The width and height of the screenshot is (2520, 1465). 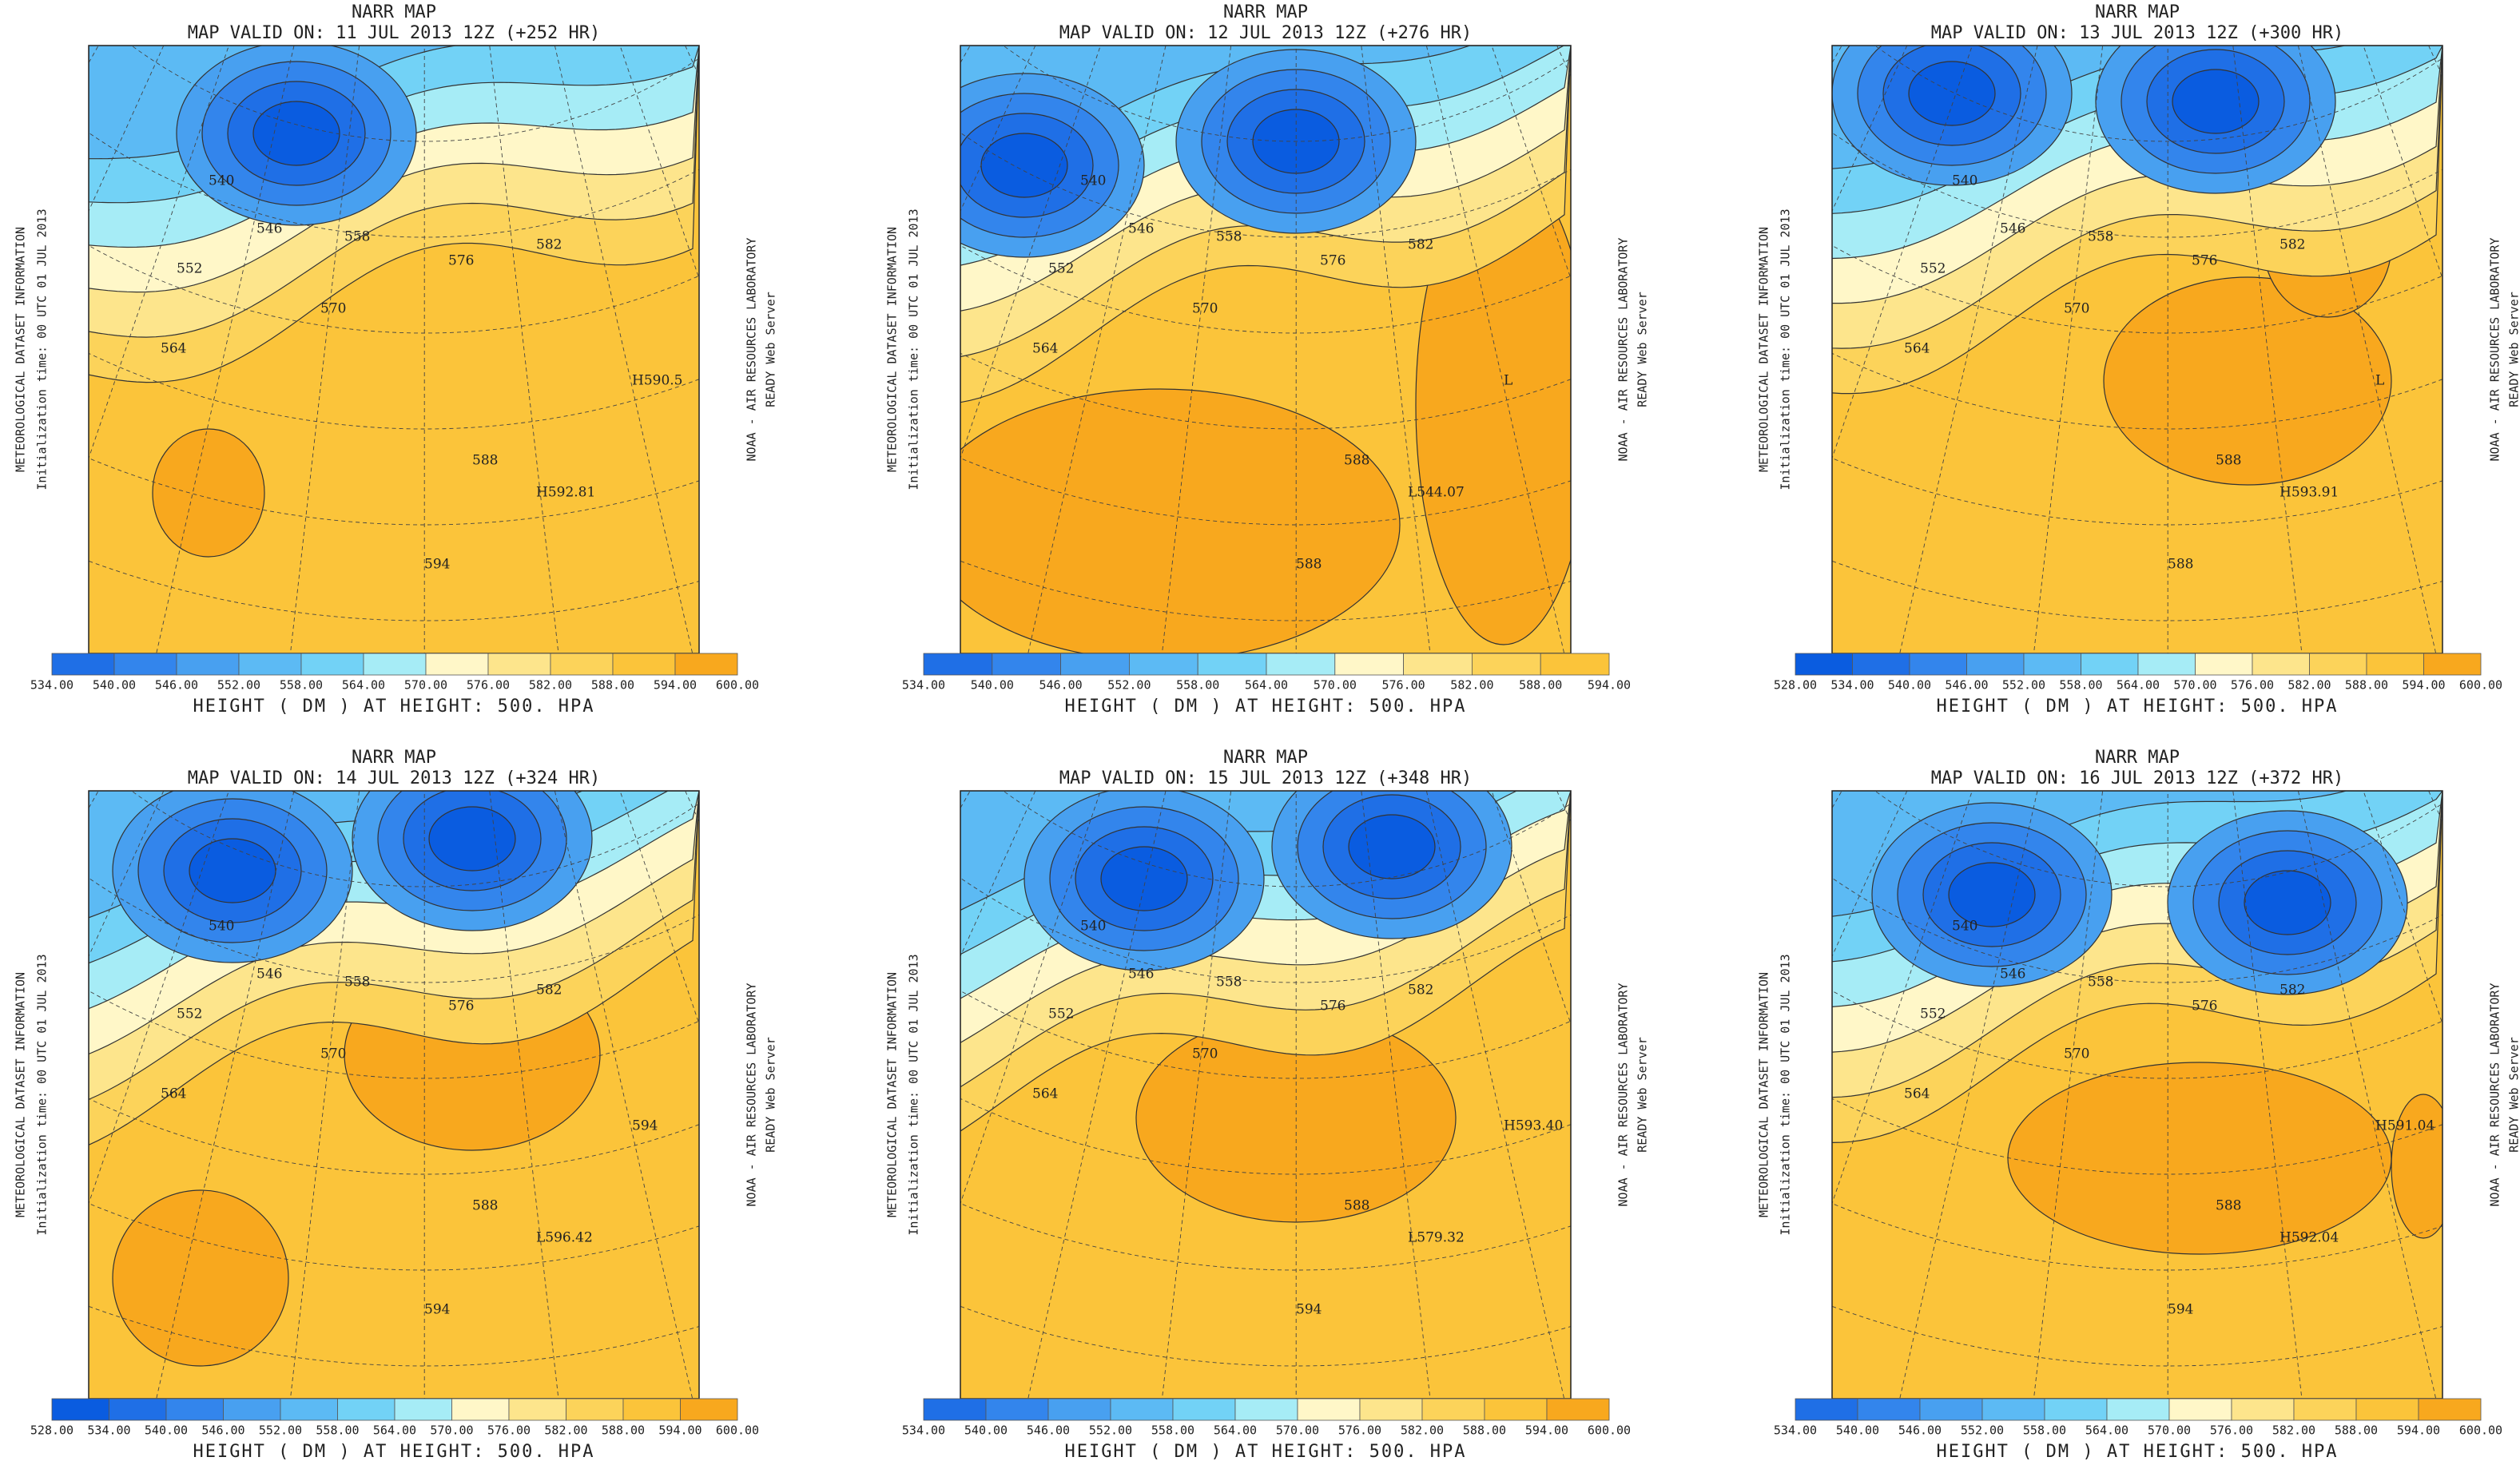 What do you see at coordinates (1508, 381) in the screenshot?
I see `contour-label: L` at bounding box center [1508, 381].